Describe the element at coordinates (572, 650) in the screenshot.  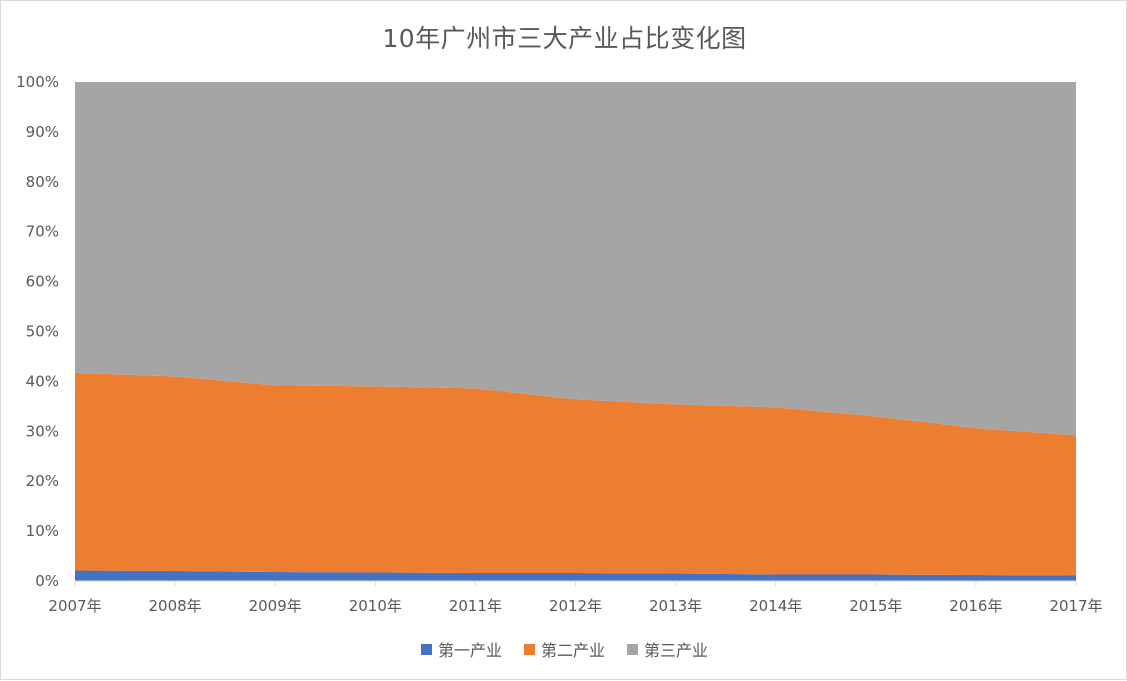
I see `legend-label: 第二产业` at that location.